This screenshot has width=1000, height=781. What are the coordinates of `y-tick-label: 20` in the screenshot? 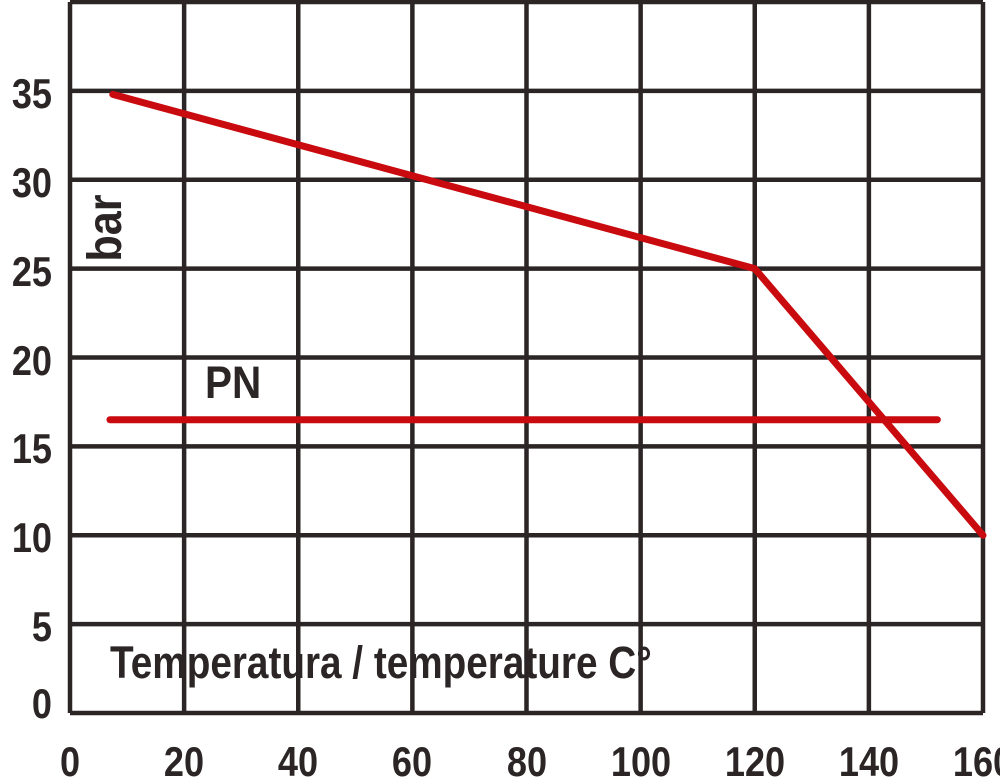 It's located at (32, 360).